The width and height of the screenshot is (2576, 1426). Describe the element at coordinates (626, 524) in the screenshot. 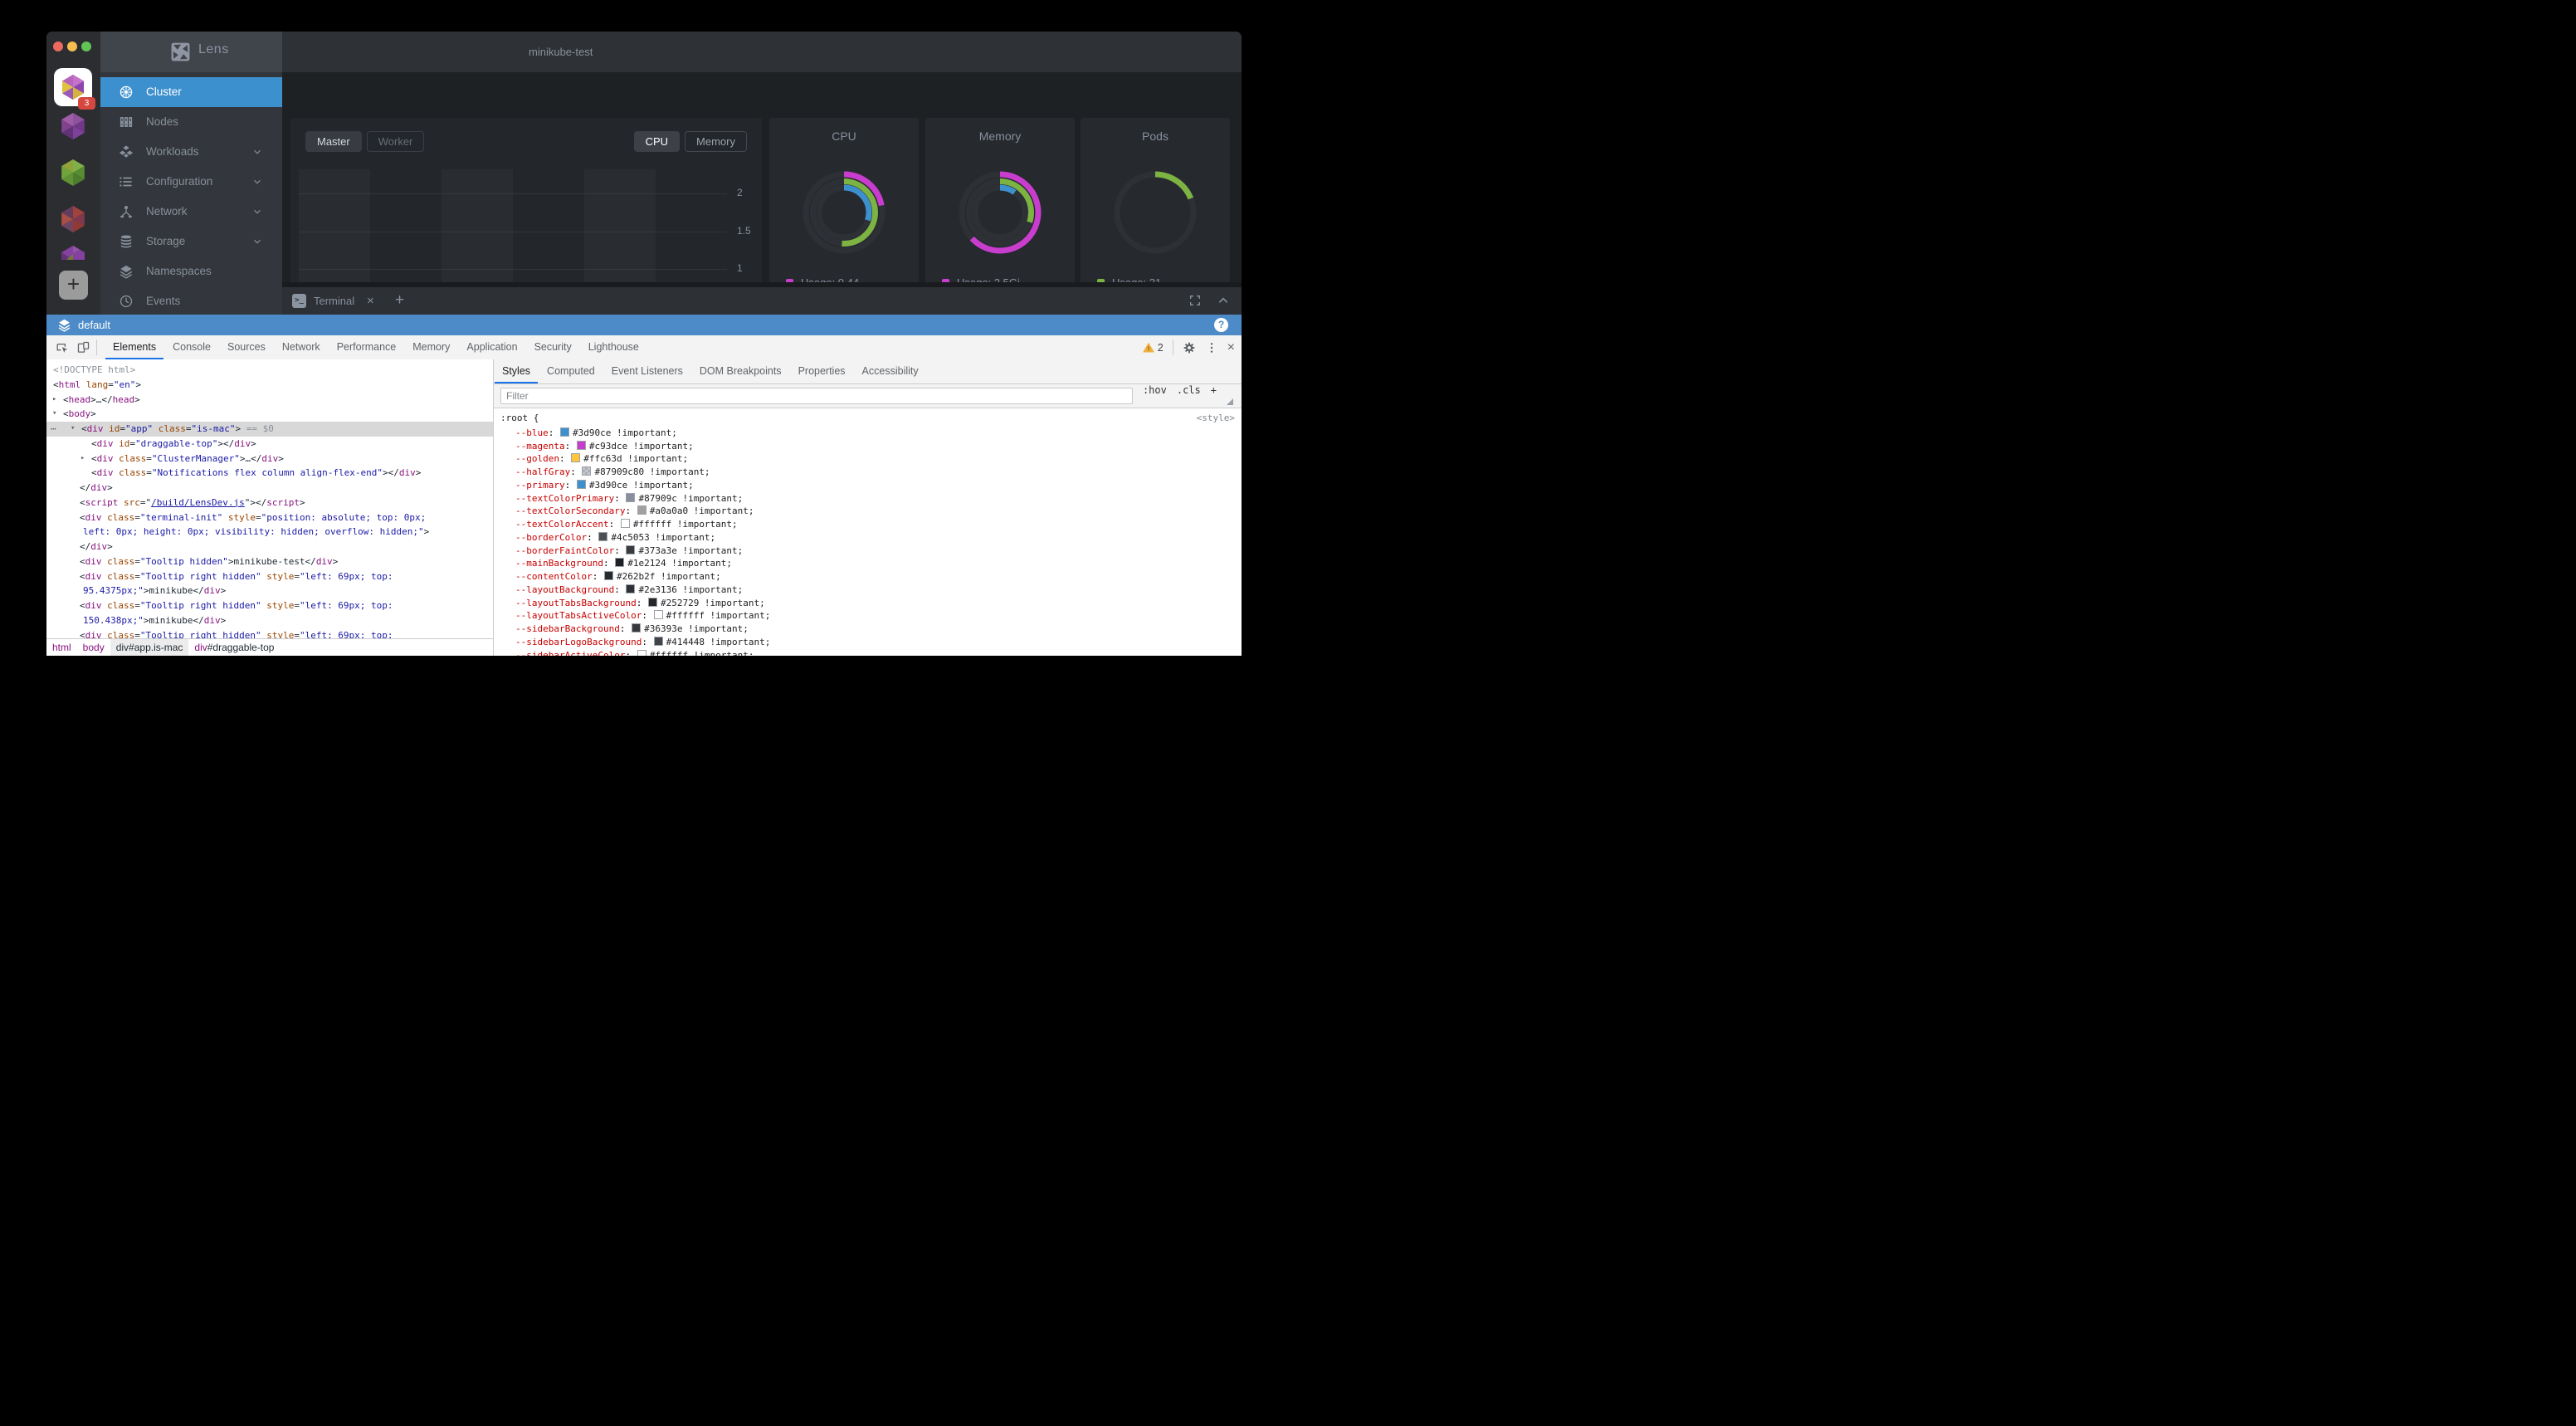

I see `css-property-row: --textColorAccent: #ffffff !important;` at that location.